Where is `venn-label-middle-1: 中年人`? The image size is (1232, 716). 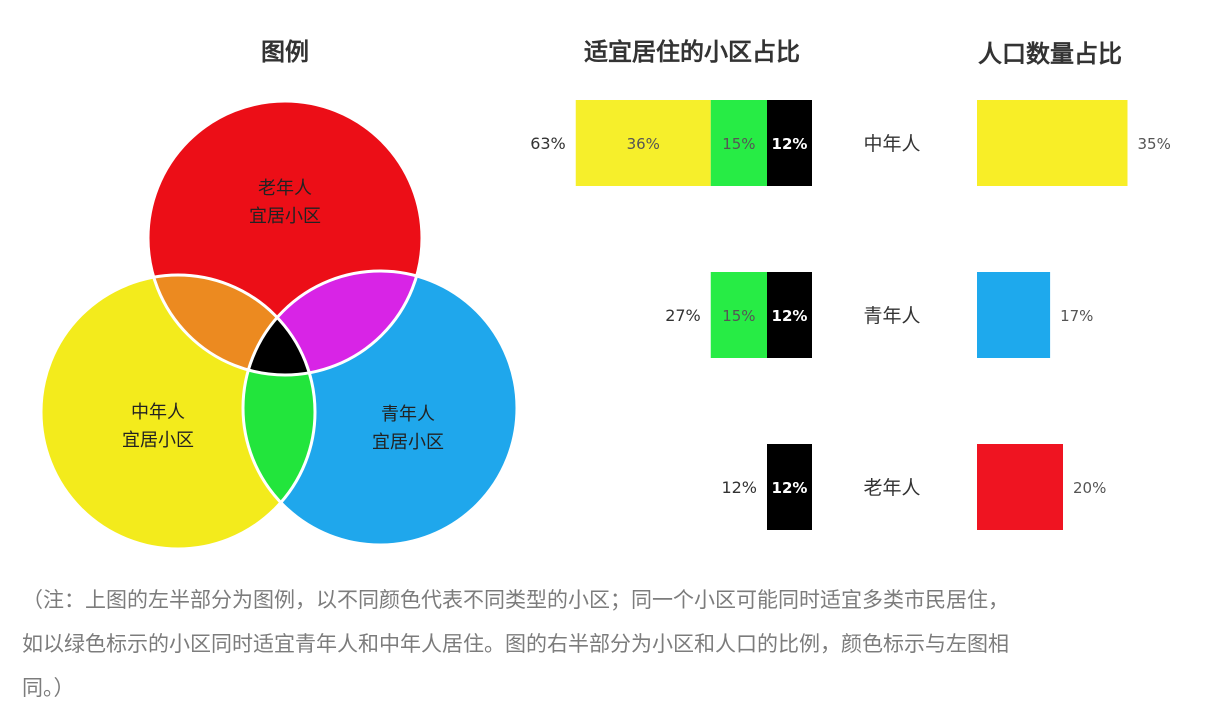 venn-label-middle-1: 中年人 is located at coordinates (158, 412).